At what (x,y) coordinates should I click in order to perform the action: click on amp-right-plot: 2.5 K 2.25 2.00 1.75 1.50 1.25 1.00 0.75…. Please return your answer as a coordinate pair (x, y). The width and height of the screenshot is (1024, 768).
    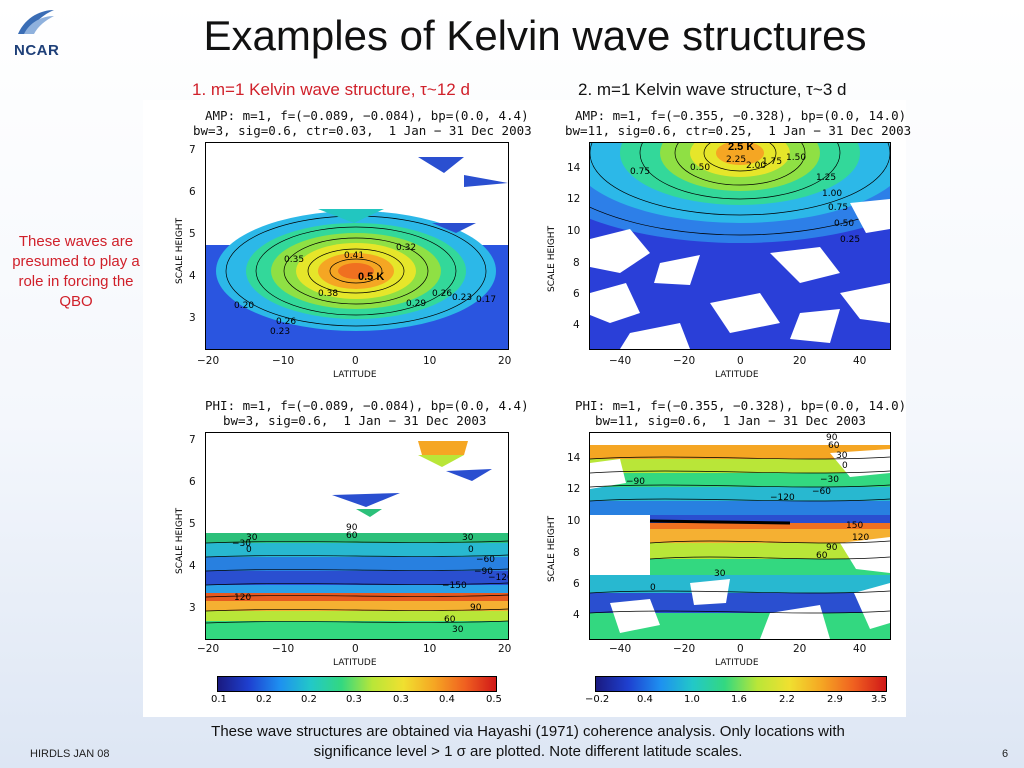
    Looking at the image, I should click on (740, 246).